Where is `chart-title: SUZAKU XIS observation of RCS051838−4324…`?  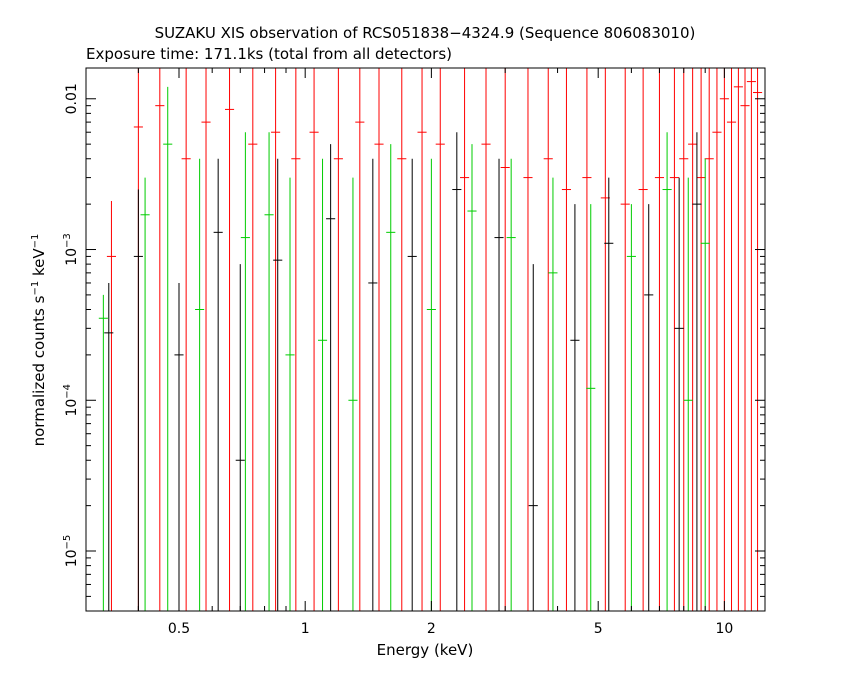 chart-title: SUZAKU XIS observation of RCS051838−4324… is located at coordinates (425, 33).